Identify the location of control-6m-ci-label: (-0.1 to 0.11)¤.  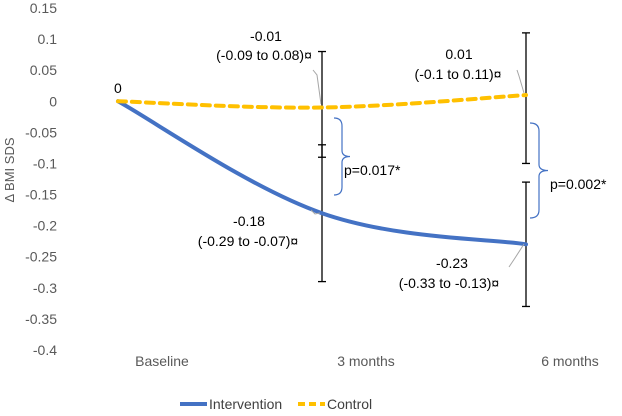
(458, 74).